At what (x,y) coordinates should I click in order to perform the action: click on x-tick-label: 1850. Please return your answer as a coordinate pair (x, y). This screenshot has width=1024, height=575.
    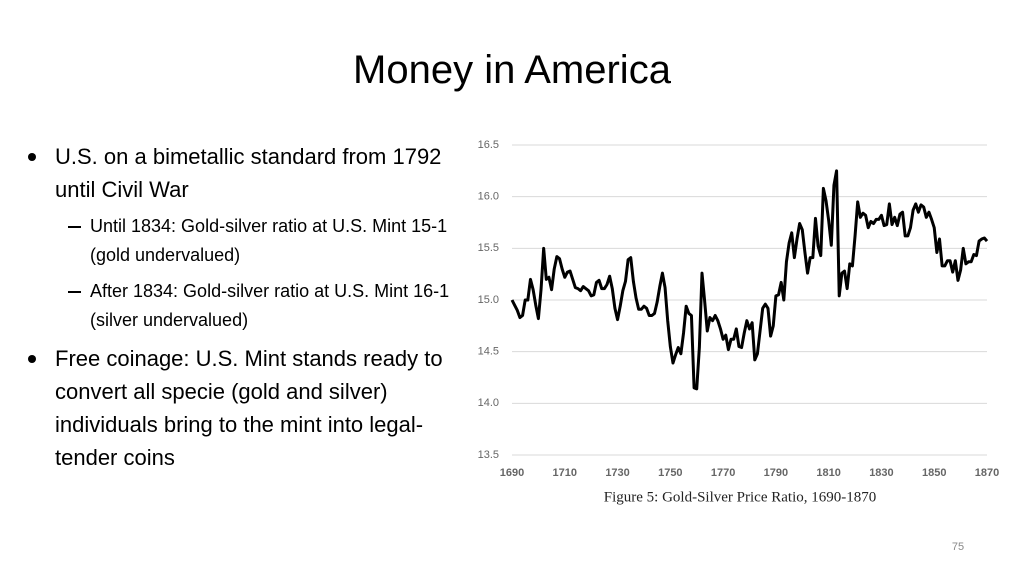
    Looking at the image, I should click on (934, 473).